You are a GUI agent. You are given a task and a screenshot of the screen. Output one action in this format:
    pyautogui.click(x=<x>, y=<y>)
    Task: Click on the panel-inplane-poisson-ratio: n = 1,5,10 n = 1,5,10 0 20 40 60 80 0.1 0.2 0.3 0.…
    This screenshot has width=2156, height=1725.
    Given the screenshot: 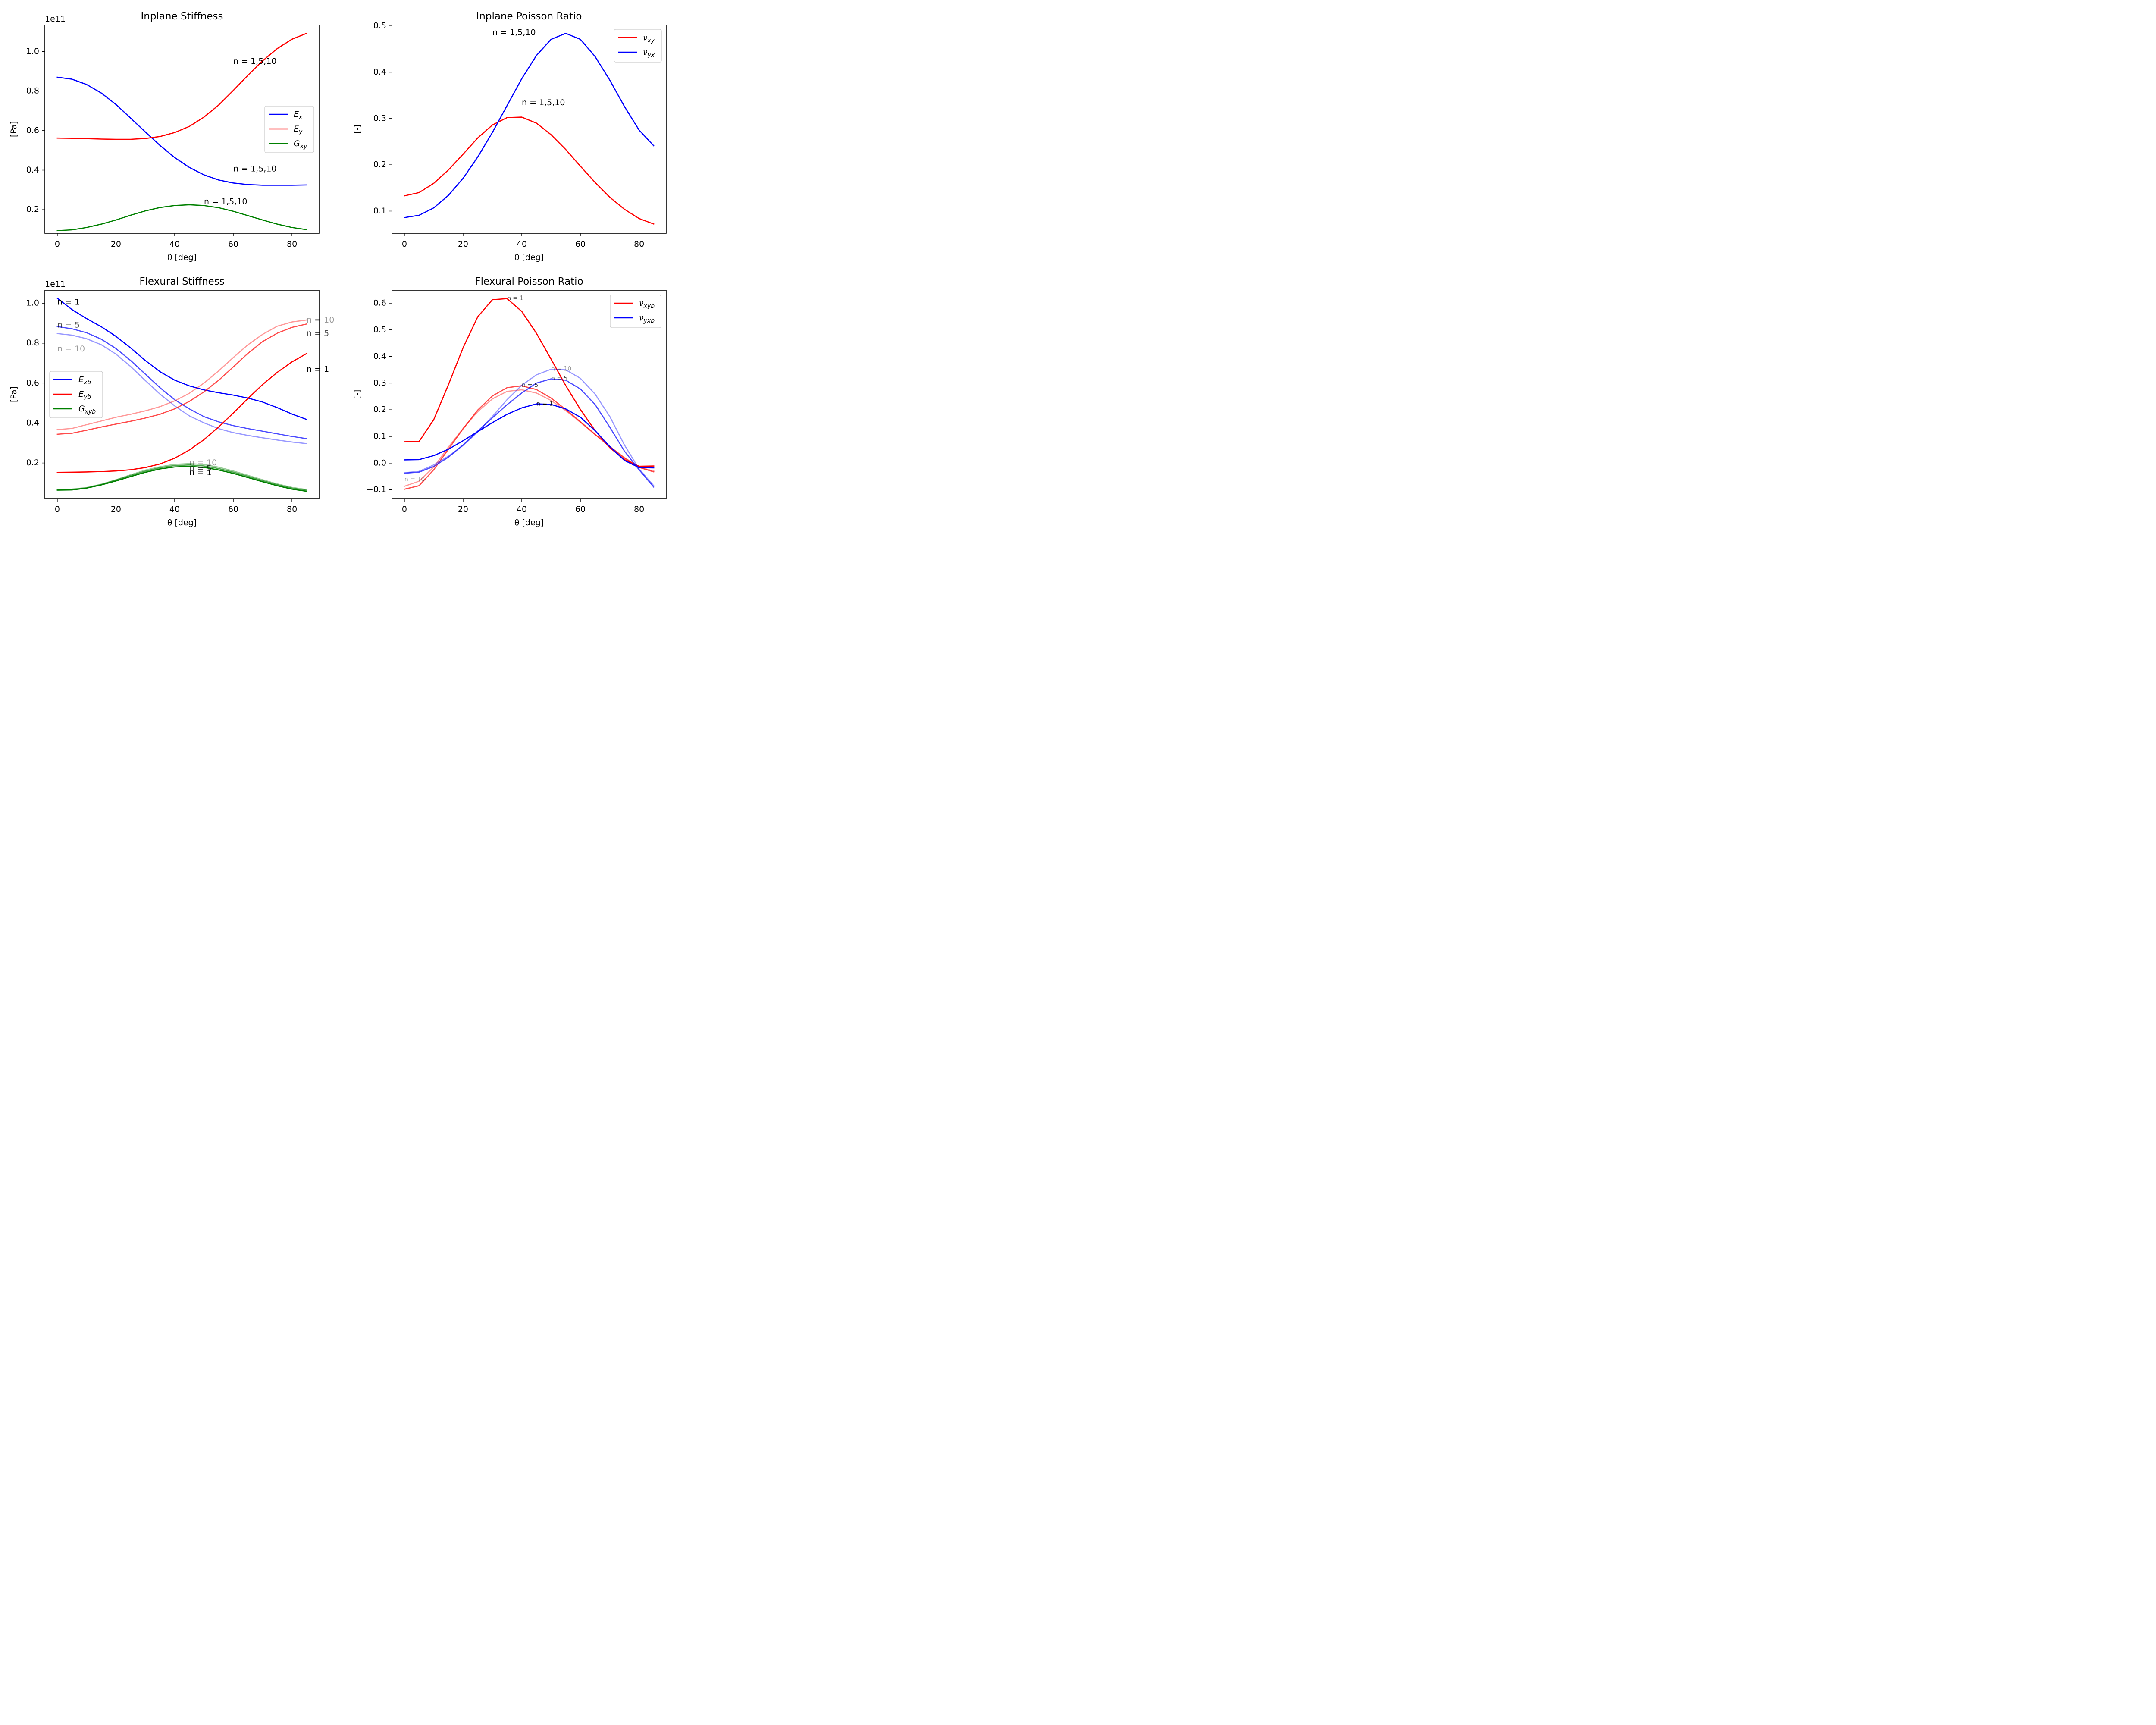 What is the action you would take?
    pyautogui.click(x=510, y=137)
    